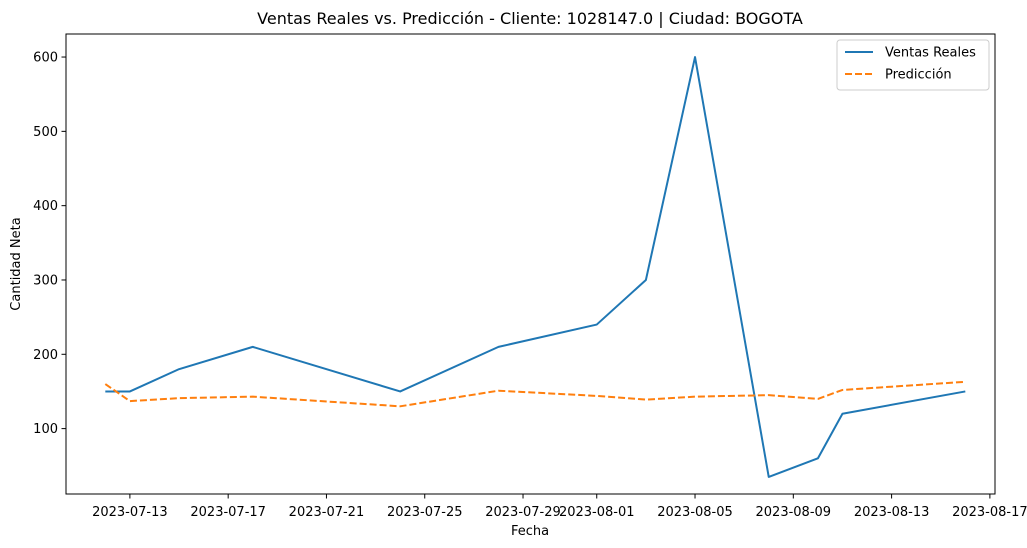 This screenshot has height=548, width=1027. I want to click on x-tick-label: 2023-07-25, so click(425, 512).